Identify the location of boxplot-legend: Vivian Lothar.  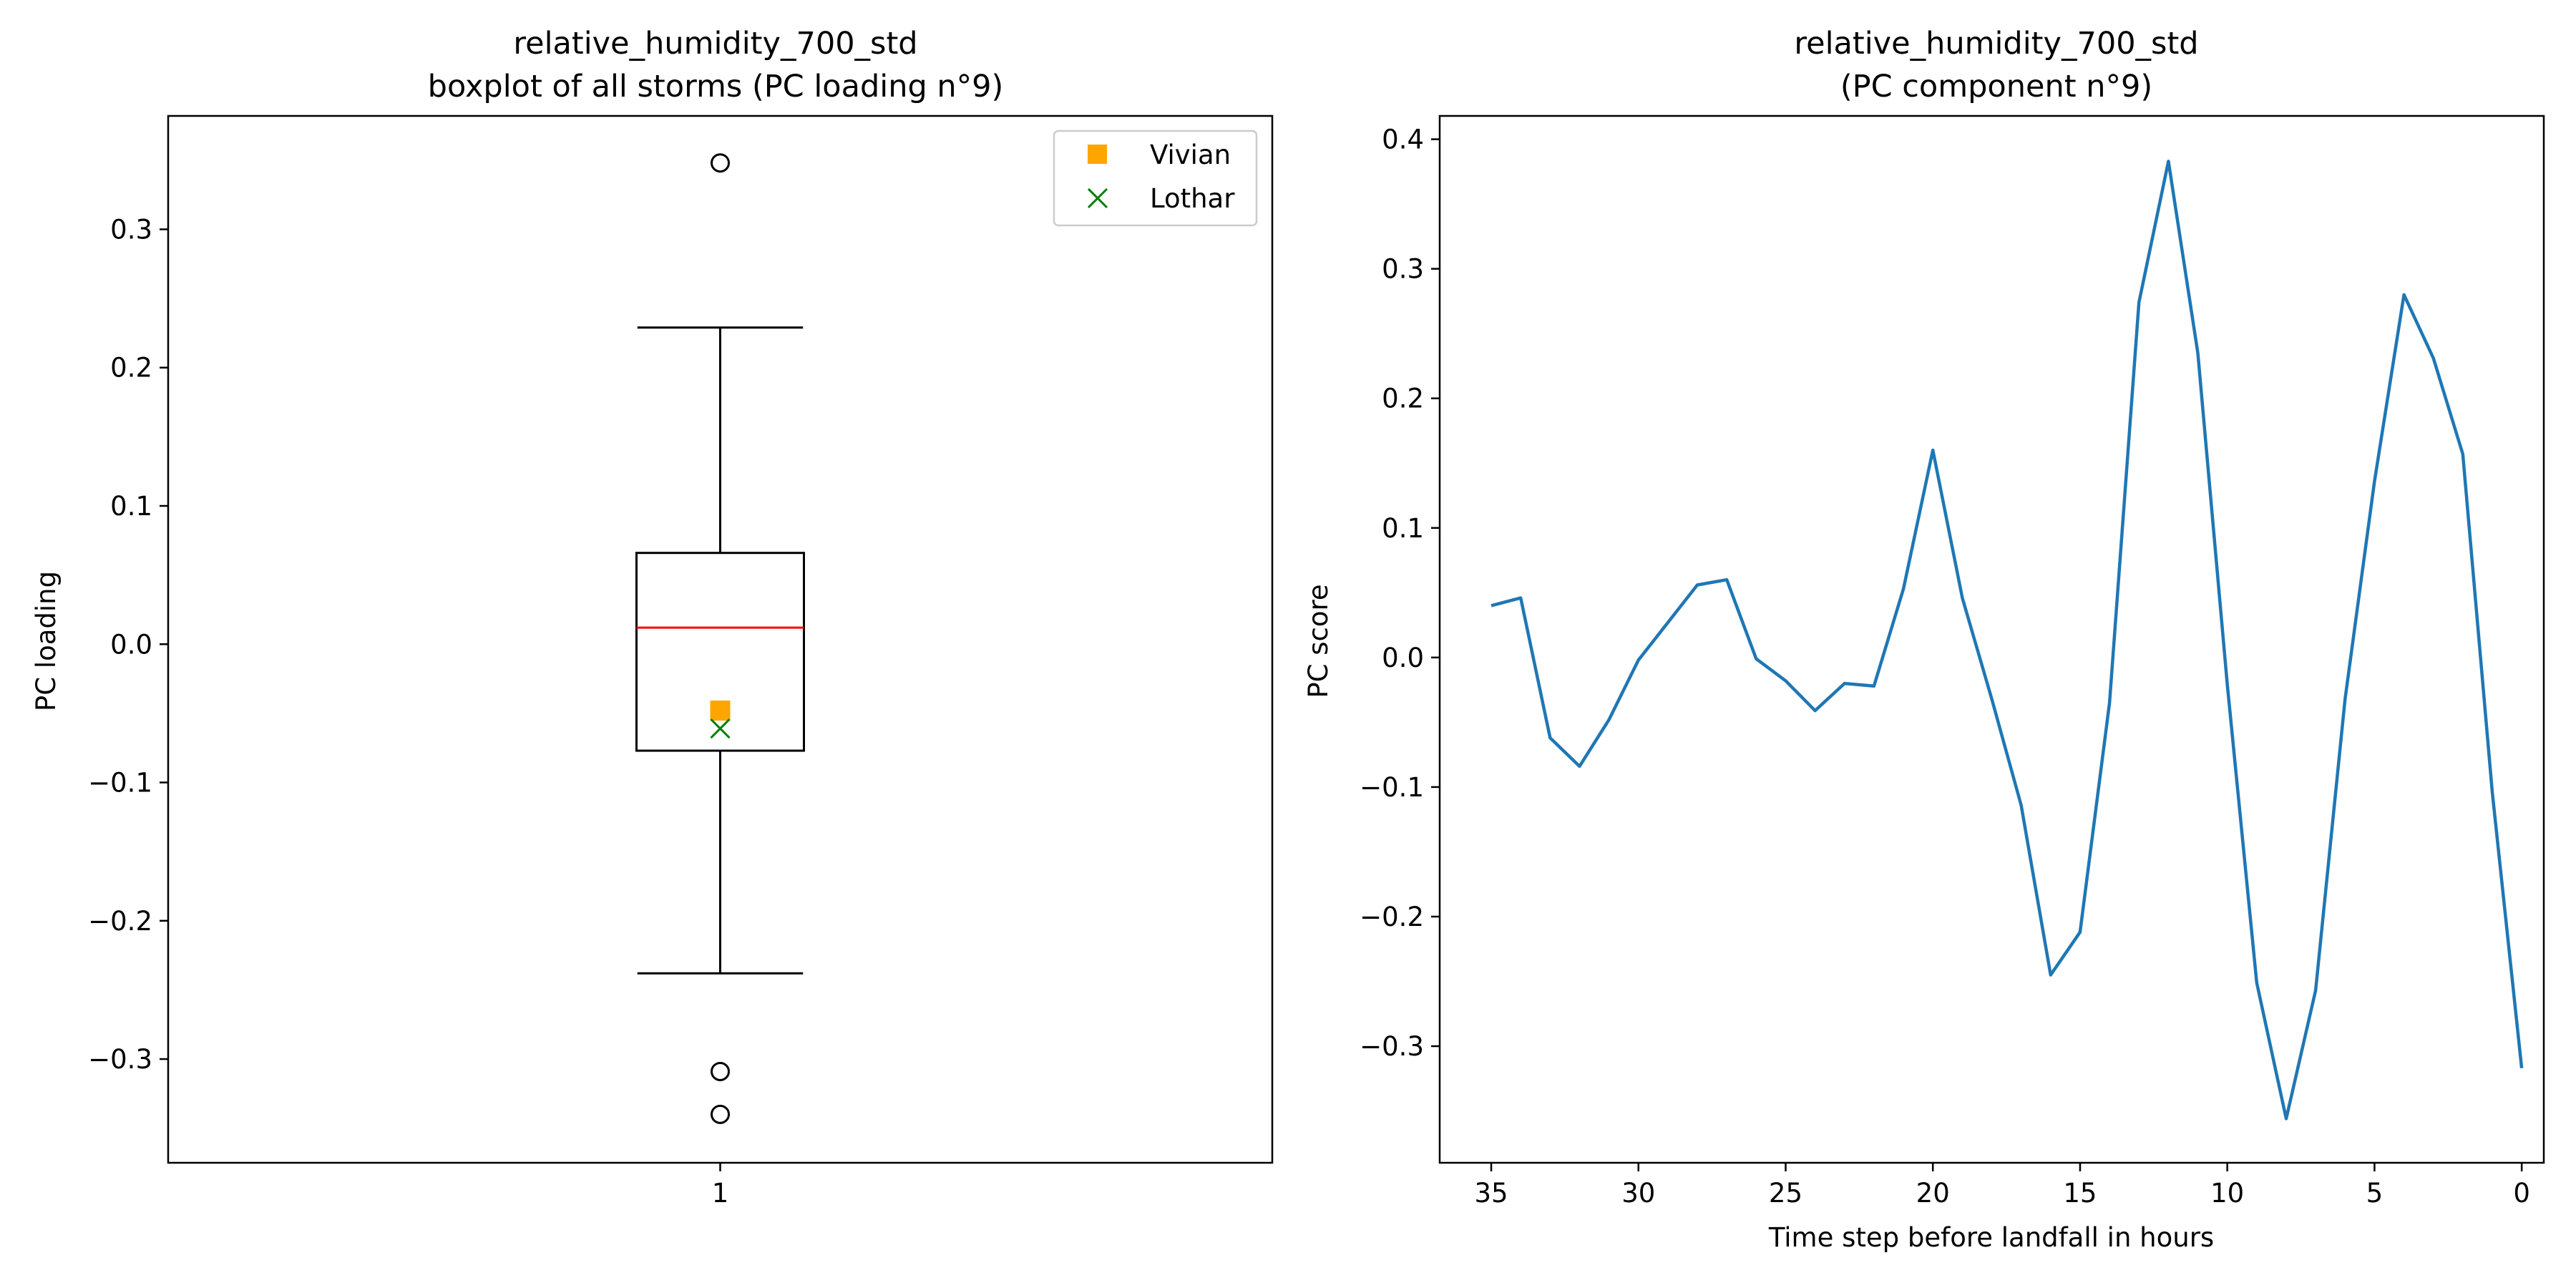
(1155, 178).